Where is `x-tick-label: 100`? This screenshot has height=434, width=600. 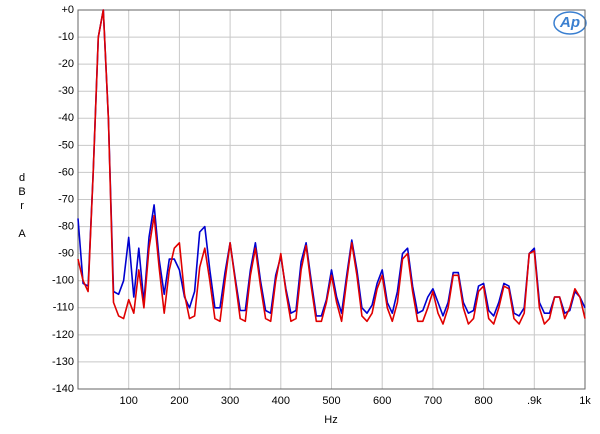 x-tick-label: 100 is located at coordinates (129, 401).